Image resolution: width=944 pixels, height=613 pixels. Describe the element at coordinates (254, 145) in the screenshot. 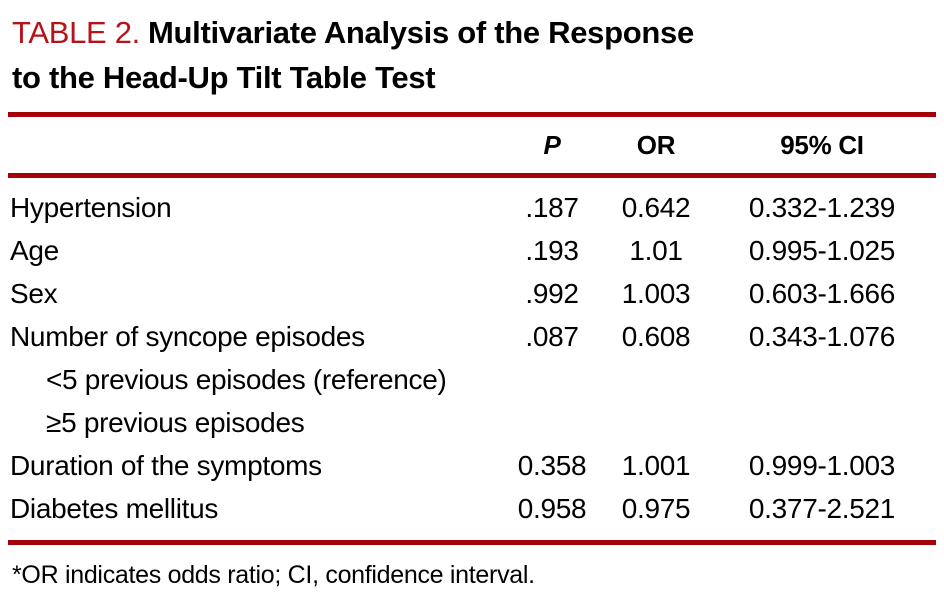

I see `column-header-variable` at that location.